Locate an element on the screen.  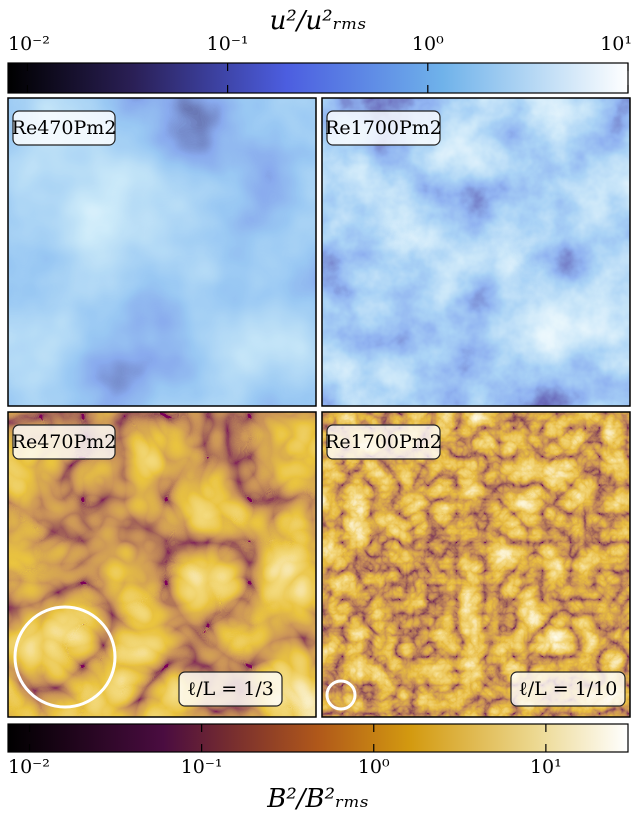
colorbar-label: u²/u²ᵣₘₛ is located at coordinates (318, 21).